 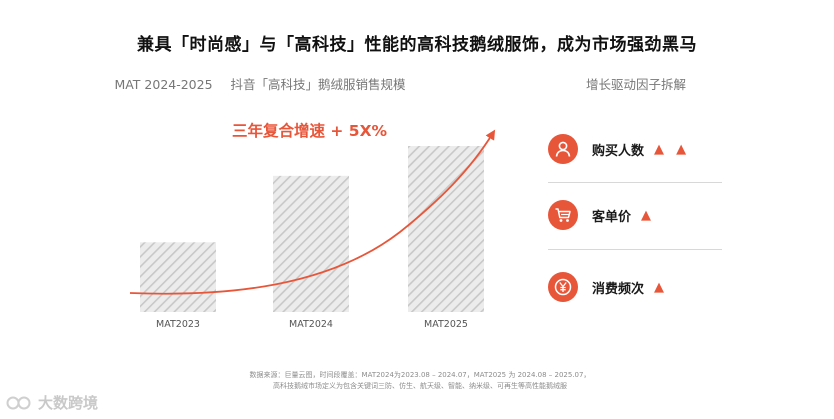 I want to click on yen-coin-icon, so click(x=563, y=287).